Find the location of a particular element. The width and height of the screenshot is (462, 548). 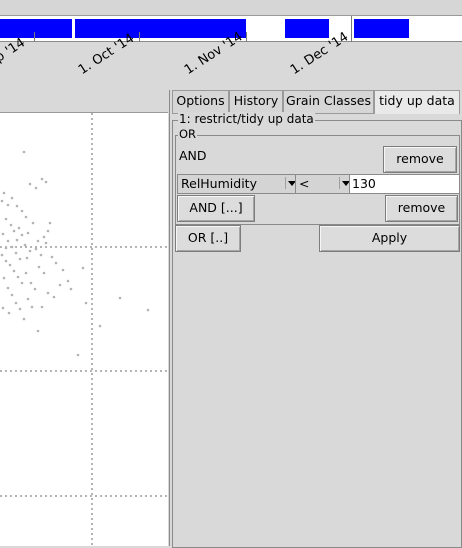

plot-header is located at coordinates (85, 101).